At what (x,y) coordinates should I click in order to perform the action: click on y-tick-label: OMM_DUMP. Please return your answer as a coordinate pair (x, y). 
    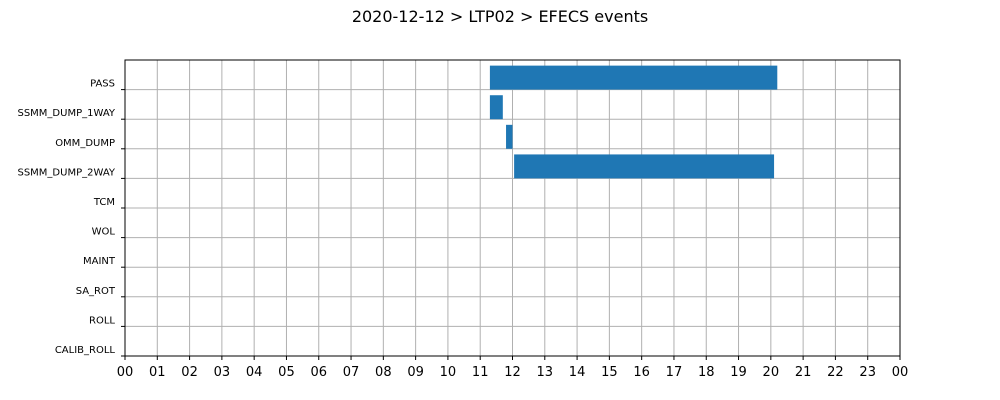
    Looking at the image, I should click on (85, 143).